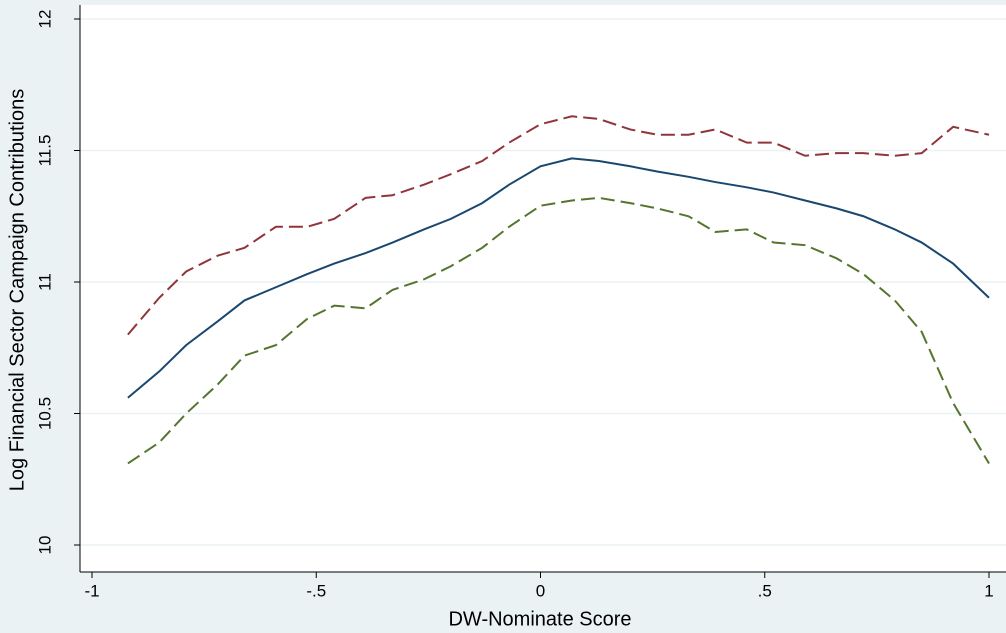 The image size is (1006, 633). What do you see at coordinates (44, 282) in the screenshot?
I see `y-tick-label: 11` at bounding box center [44, 282].